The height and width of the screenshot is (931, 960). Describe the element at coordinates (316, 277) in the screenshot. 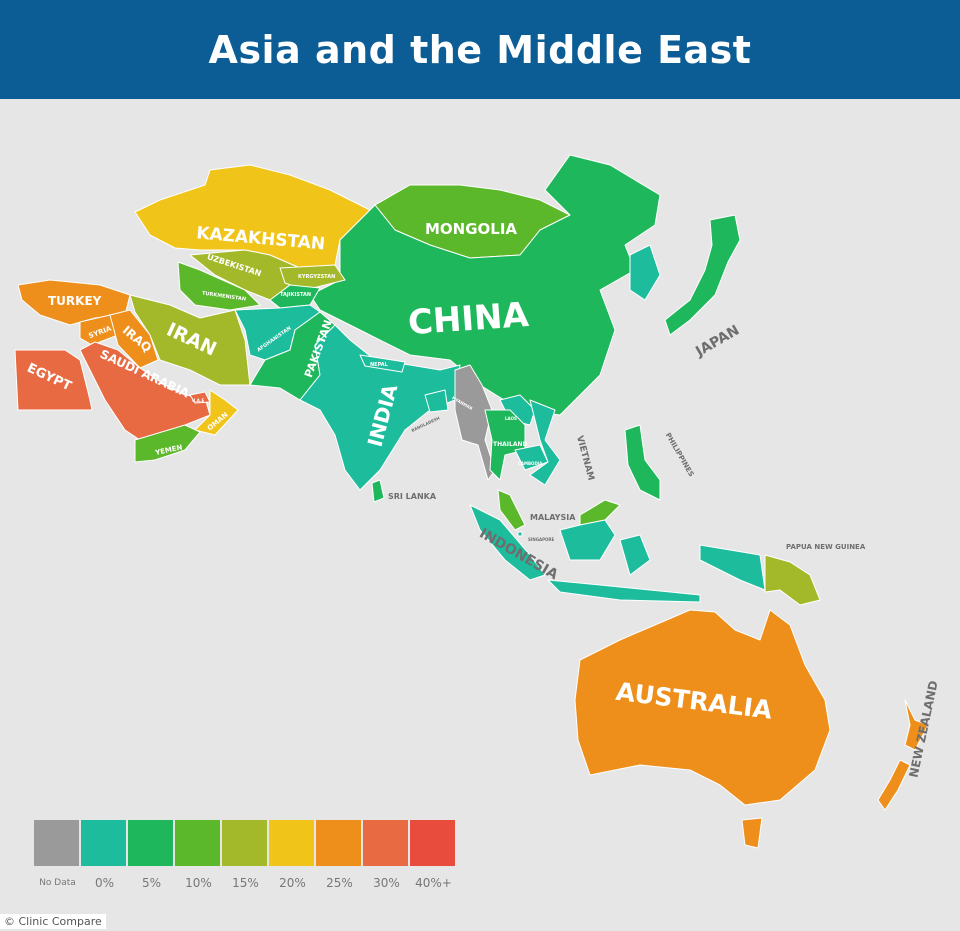

I see `label-kyrgyzstan: KYRGYZSTAN` at that location.